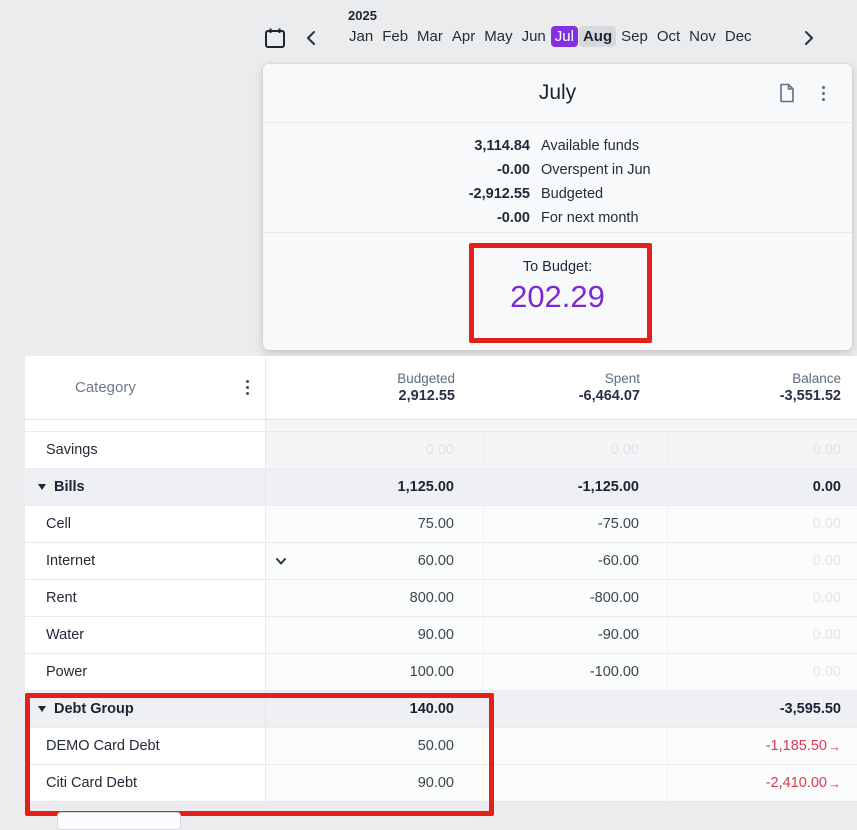  What do you see at coordinates (823, 93) in the screenshot?
I see `kebab-menu-icon` at bounding box center [823, 93].